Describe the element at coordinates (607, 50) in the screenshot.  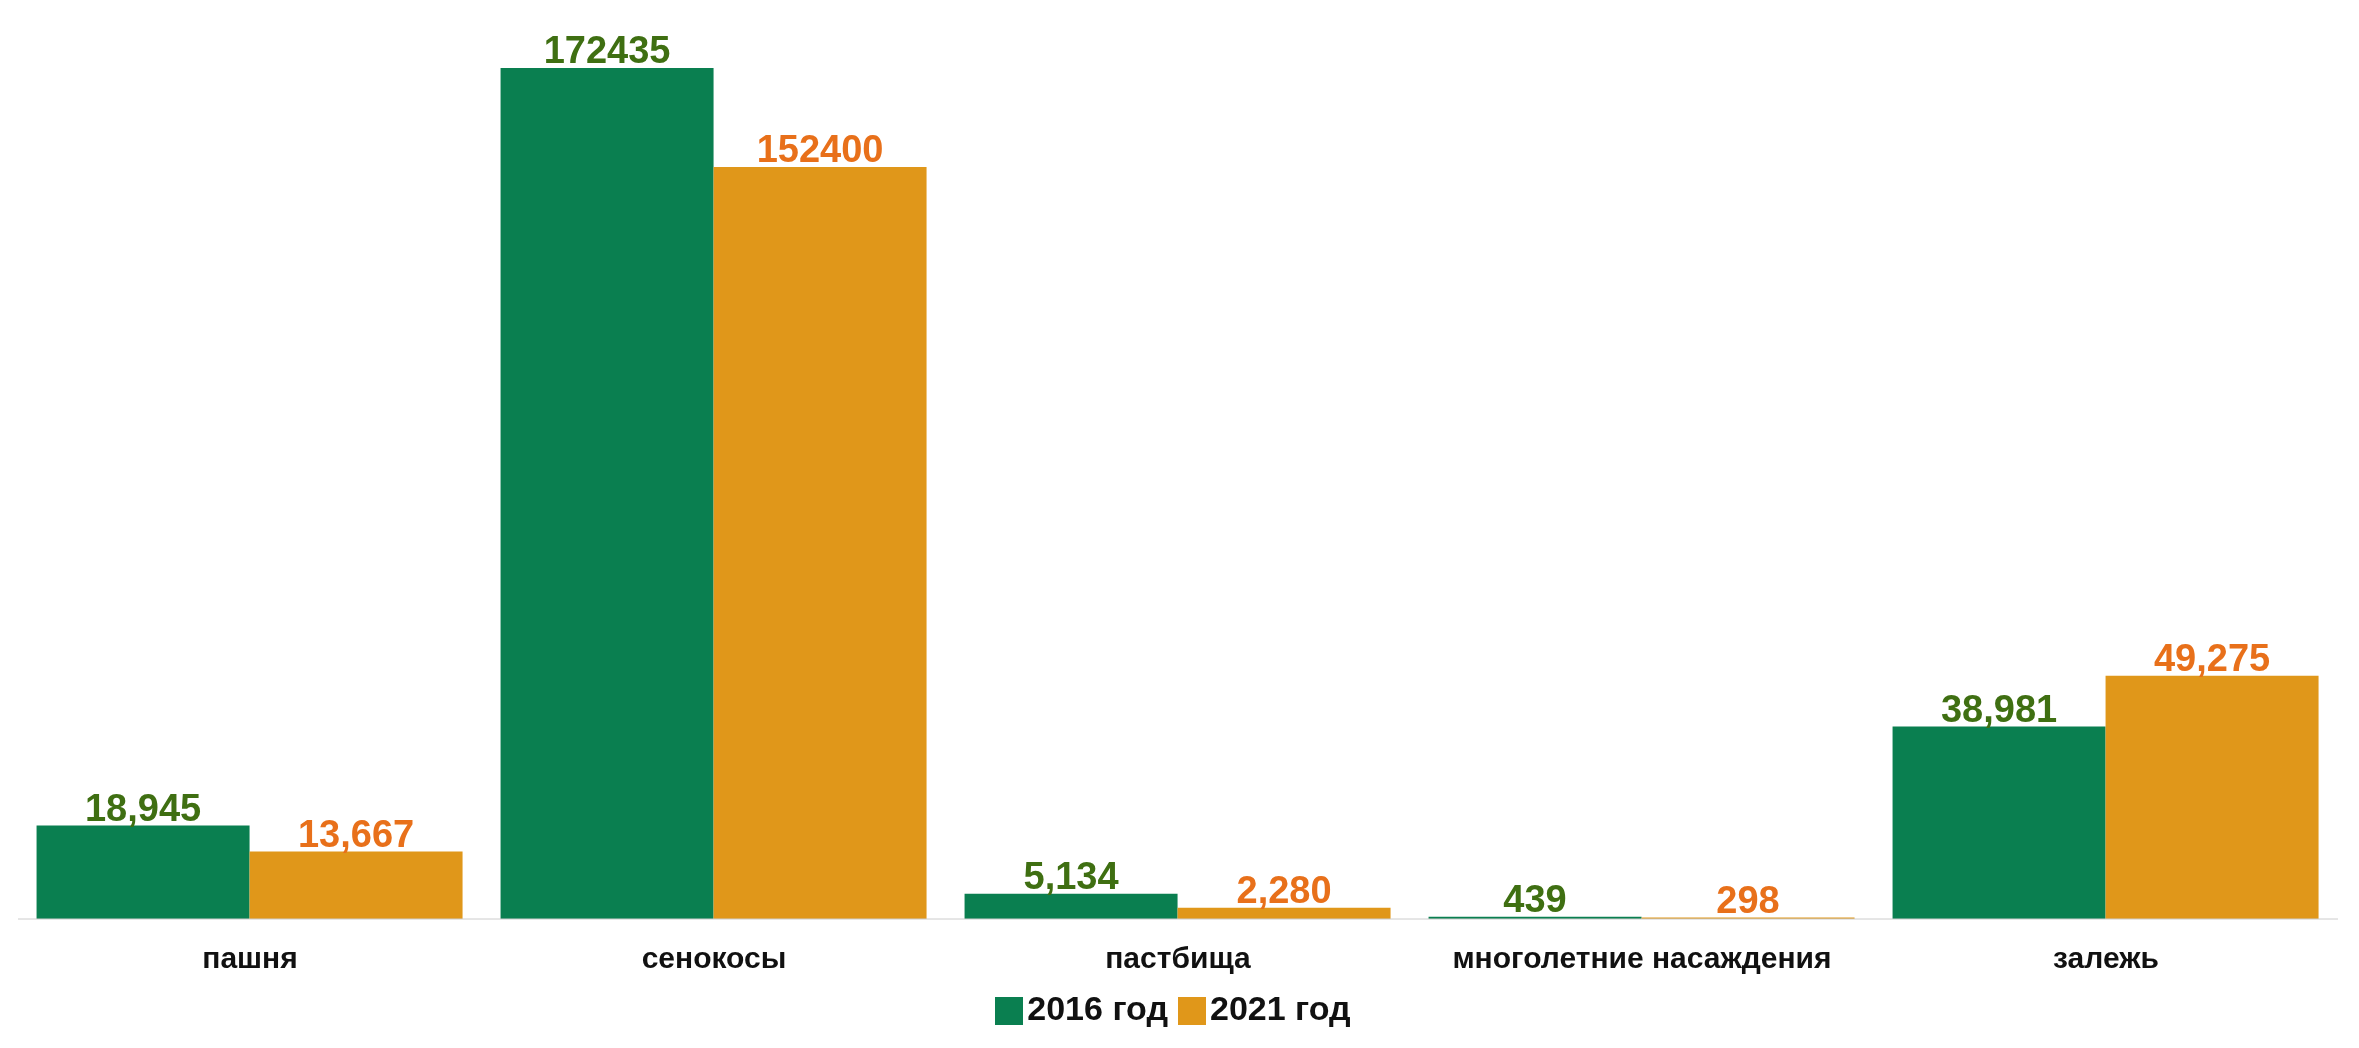
I see `data-label: 172435` at that location.